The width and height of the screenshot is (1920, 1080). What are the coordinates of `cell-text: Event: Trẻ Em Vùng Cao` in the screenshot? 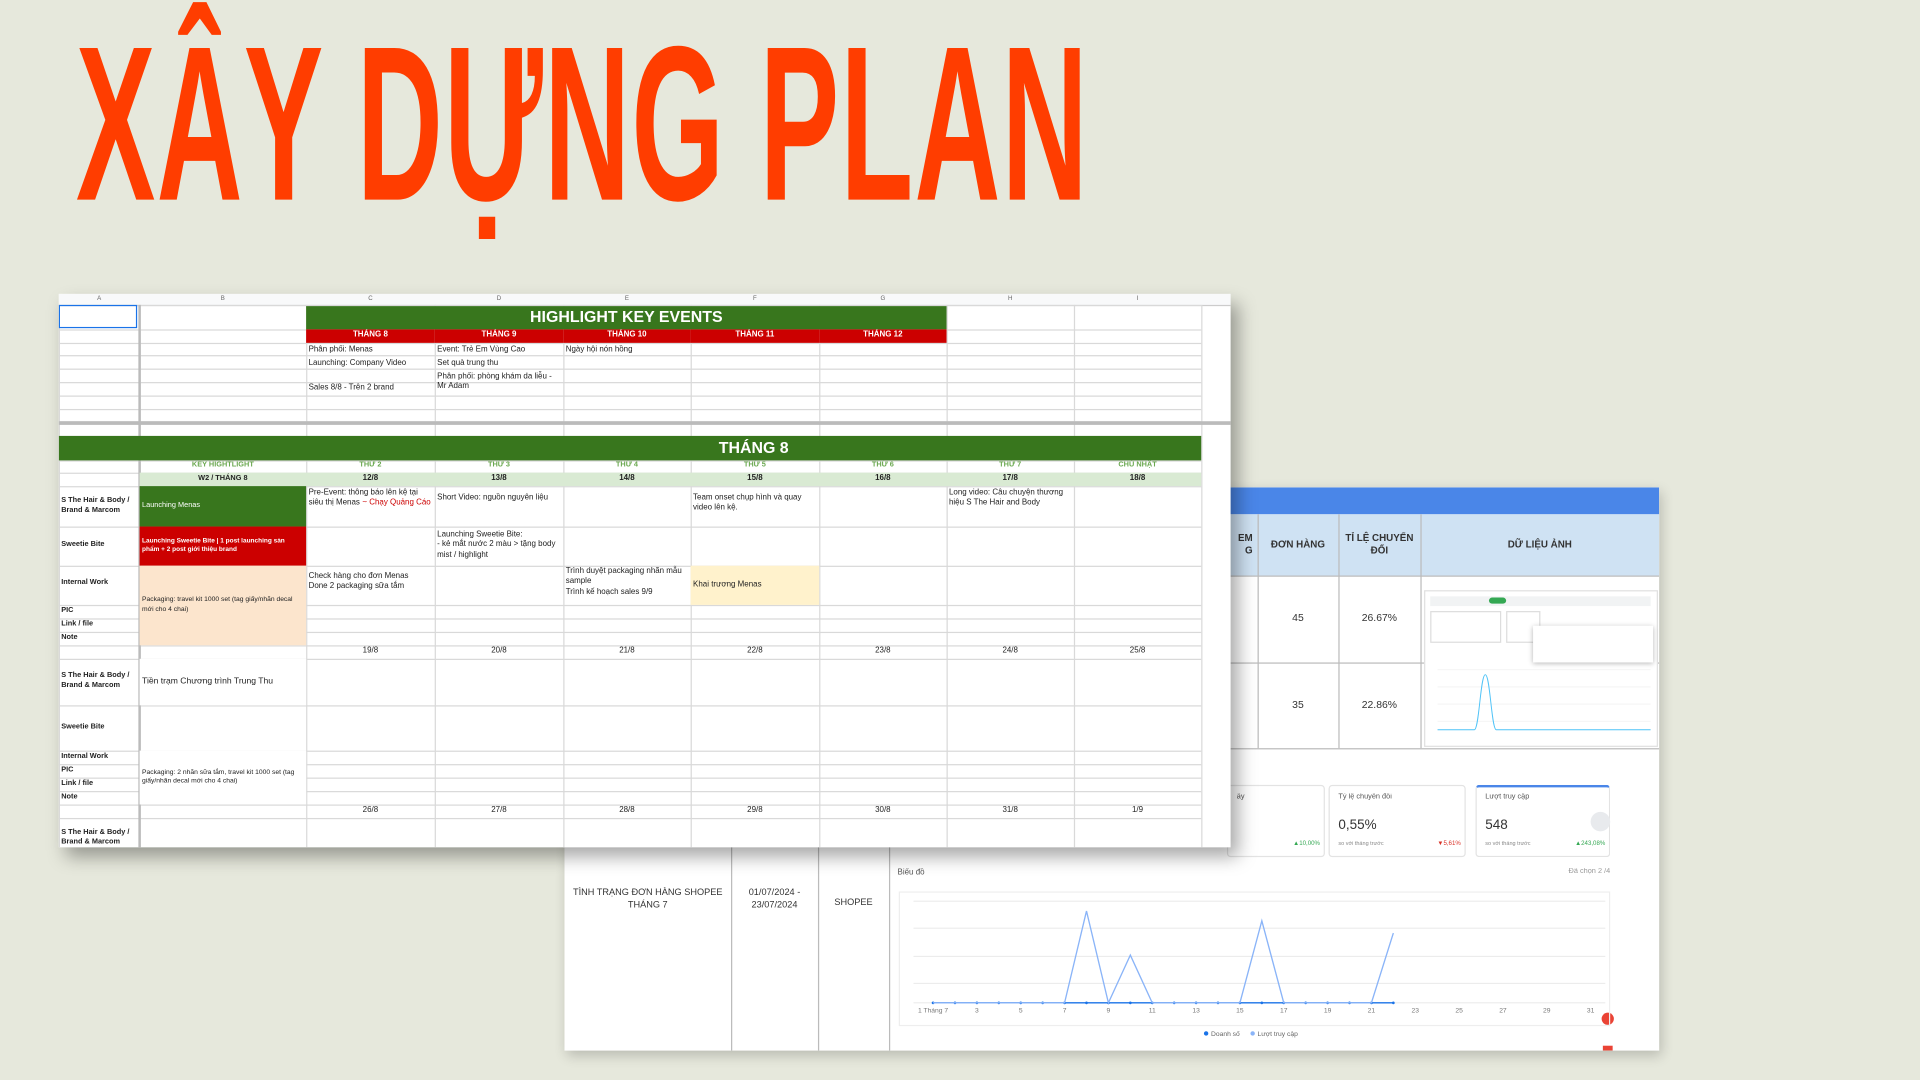 It's located at (481, 349).